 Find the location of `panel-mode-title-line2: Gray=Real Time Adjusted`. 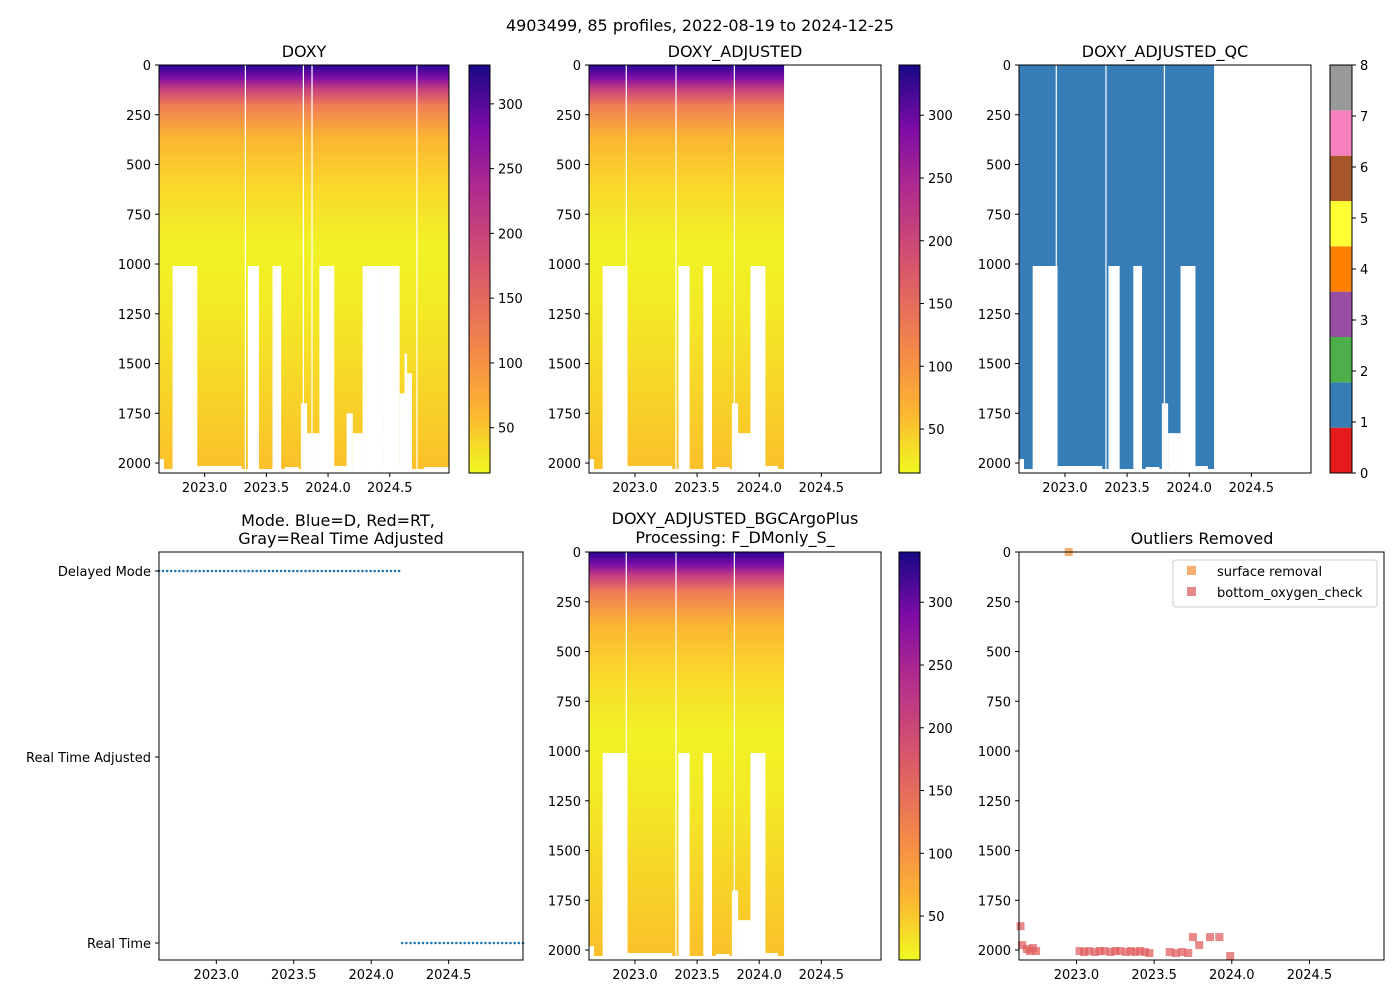

panel-mode-title-line2: Gray=Real Time Adjusted is located at coordinates (341, 538).